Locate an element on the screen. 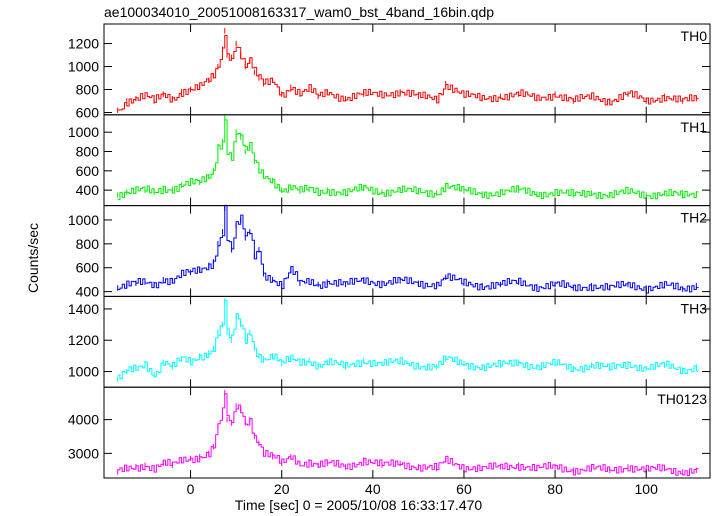 This screenshot has height=516, width=717. series-line-TH1 is located at coordinates (408, 160).